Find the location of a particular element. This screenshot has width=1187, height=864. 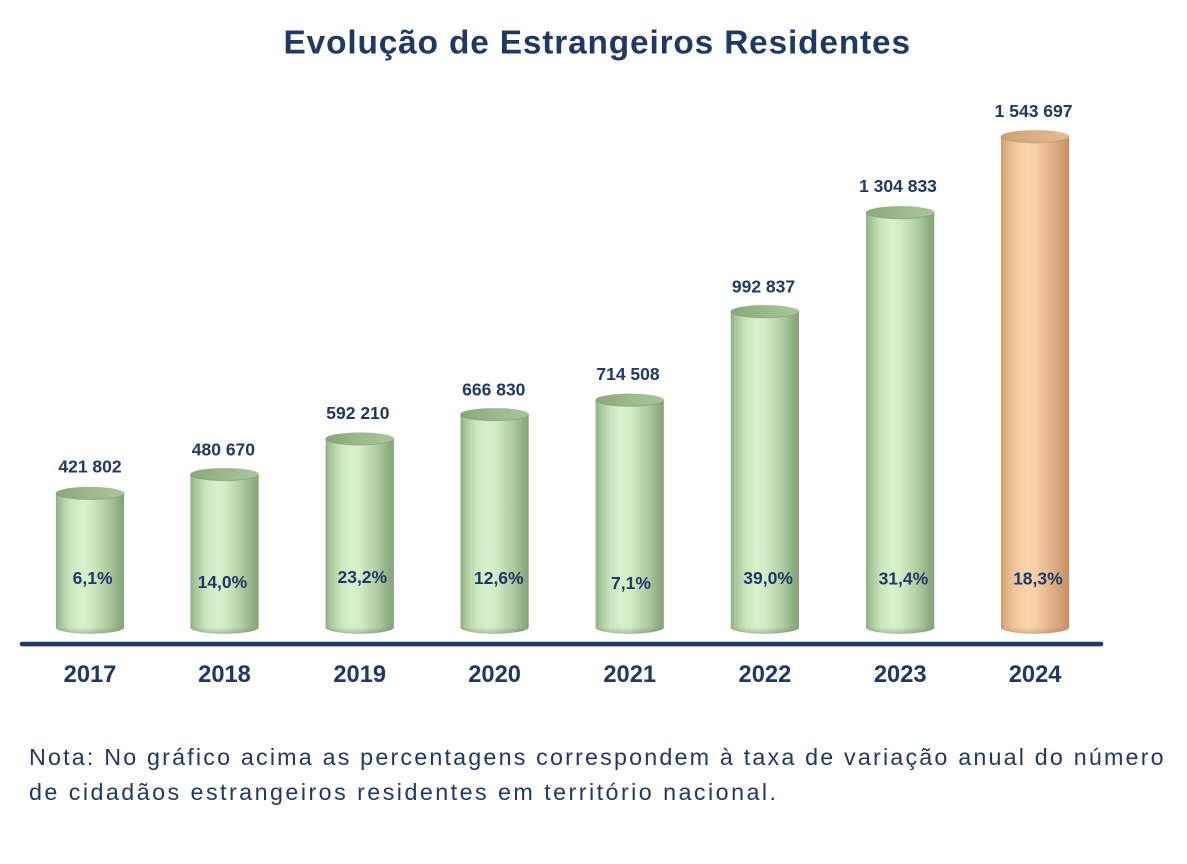

svg-text: 2020 is located at coordinates (494, 675).